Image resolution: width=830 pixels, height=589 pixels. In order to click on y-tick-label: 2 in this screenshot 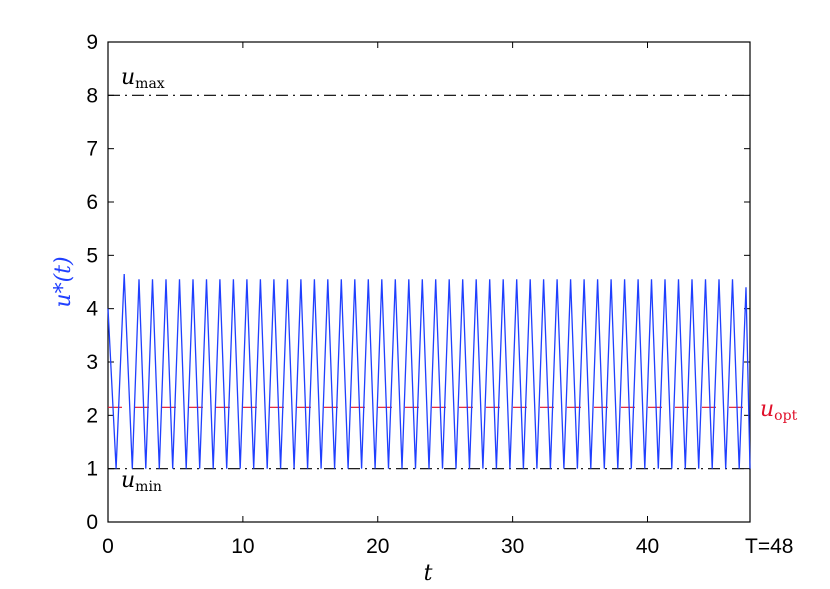, I will do `click(92, 415)`.